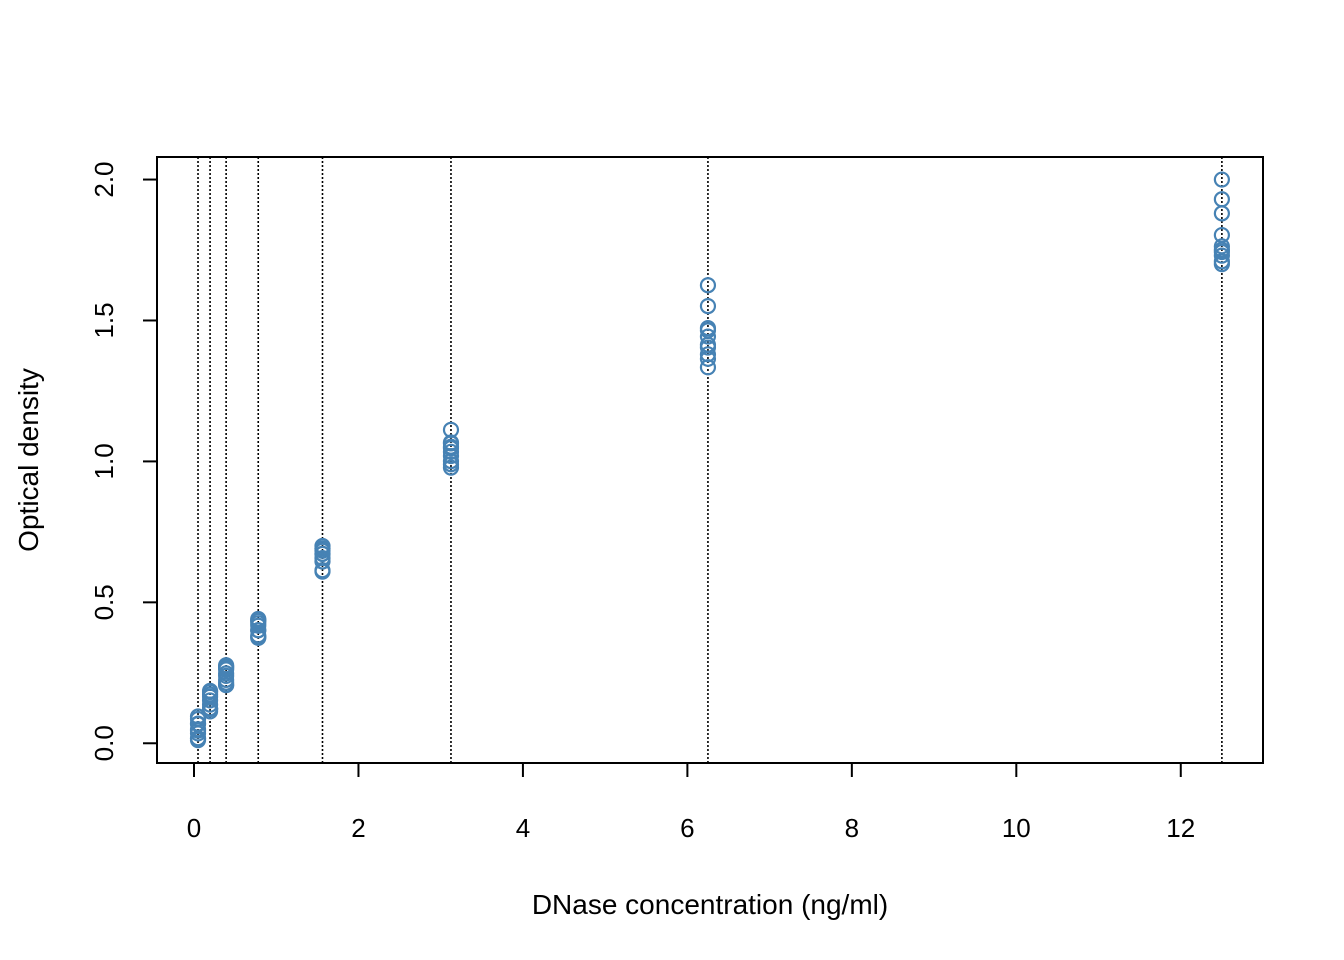 The width and height of the screenshot is (1344, 960). Describe the element at coordinates (123, 461) in the screenshot. I see `y-axis: 0.0 0.5 1.0 1.5 2.0` at that location.